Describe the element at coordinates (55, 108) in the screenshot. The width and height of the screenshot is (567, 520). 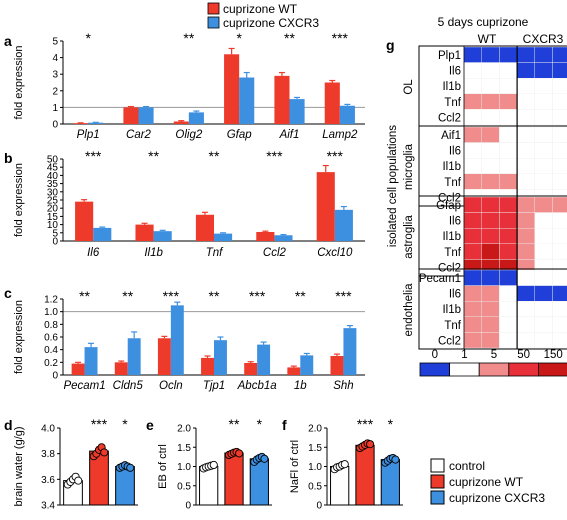
I see `y-tick-label: 1` at that location.